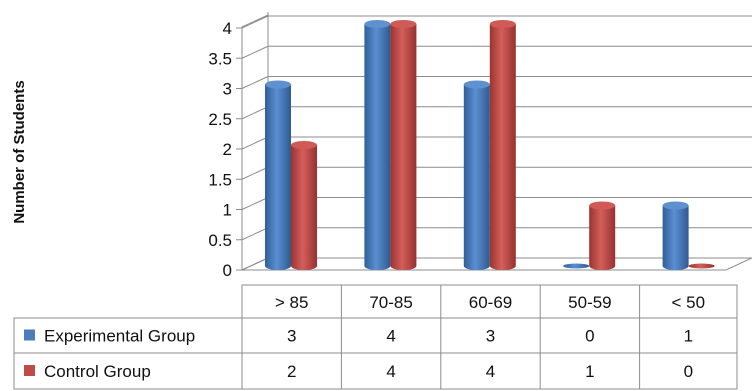 The height and width of the screenshot is (391, 752). I want to click on y-tick-label: 2.5, so click(220, 119).